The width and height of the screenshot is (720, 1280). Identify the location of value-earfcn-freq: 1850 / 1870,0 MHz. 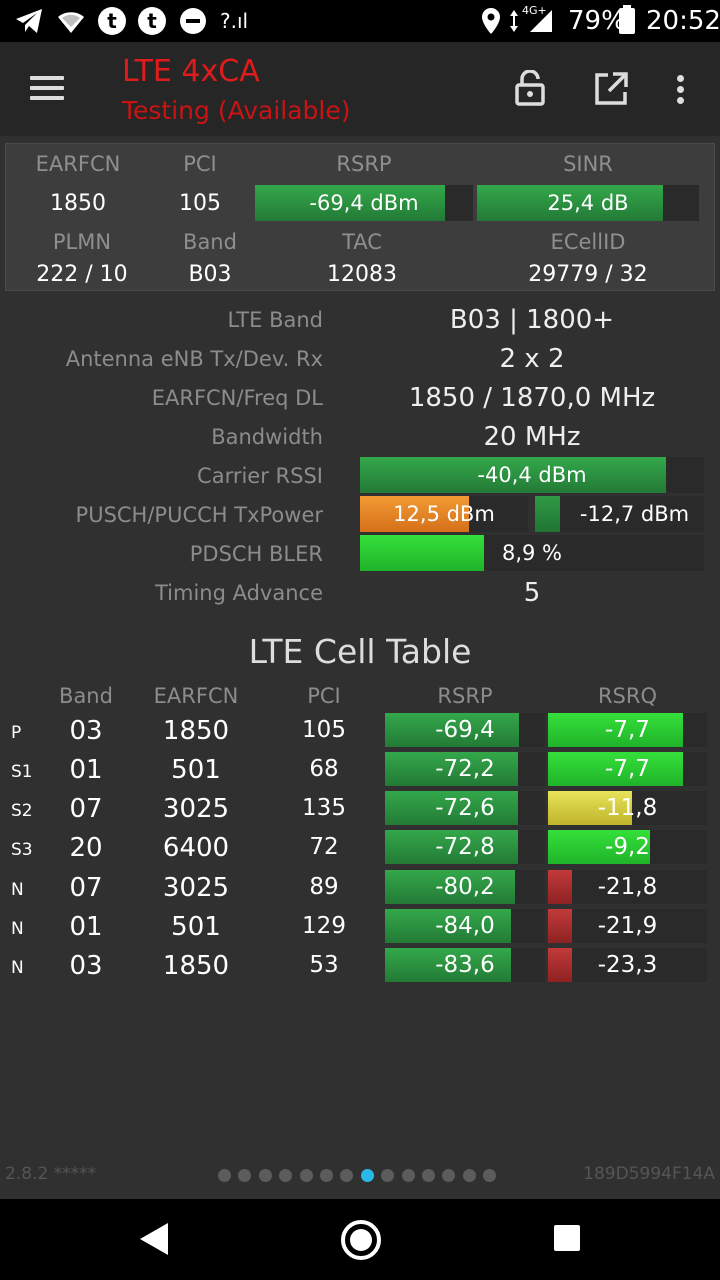
(532, 398).